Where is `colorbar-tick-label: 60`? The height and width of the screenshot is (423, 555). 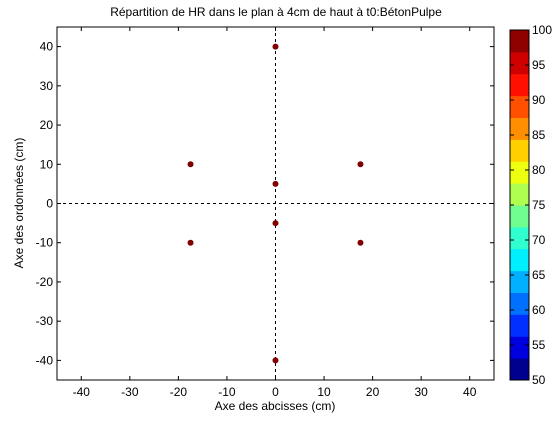
colorbar-tick-label: 60 is located at coordinates (539, 310).